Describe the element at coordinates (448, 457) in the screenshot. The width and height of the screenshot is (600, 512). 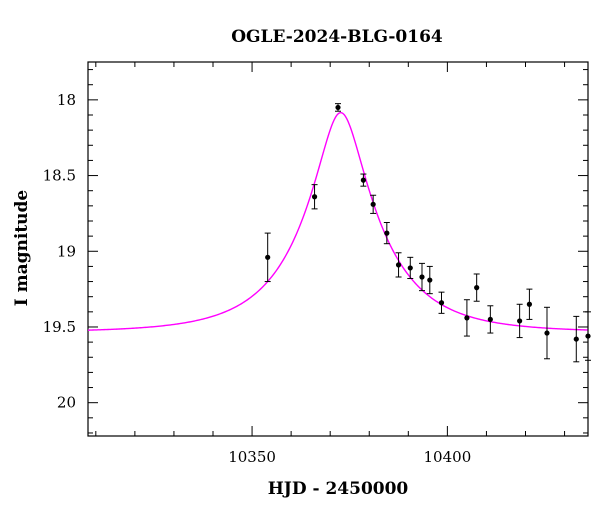
I see `x-tick-label: 10400` at that location.